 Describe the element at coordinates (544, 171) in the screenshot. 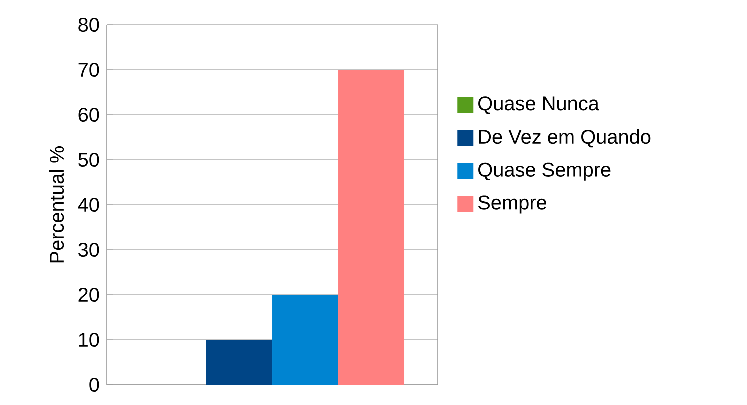

I see `legend-label: Quase Sempre` at that location.